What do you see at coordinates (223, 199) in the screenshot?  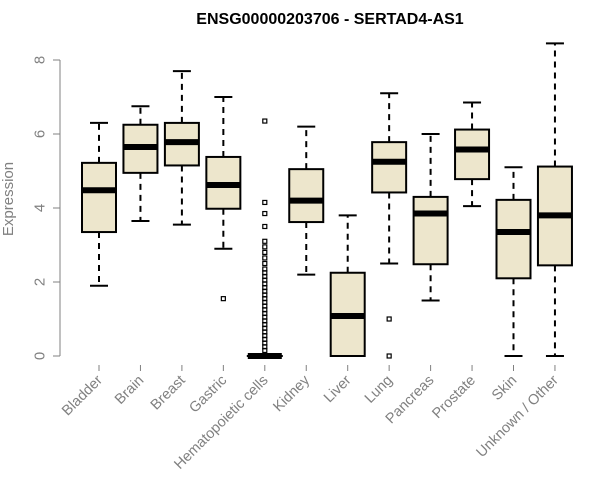 I see `box-gastric` at bounding box center [223, 199].